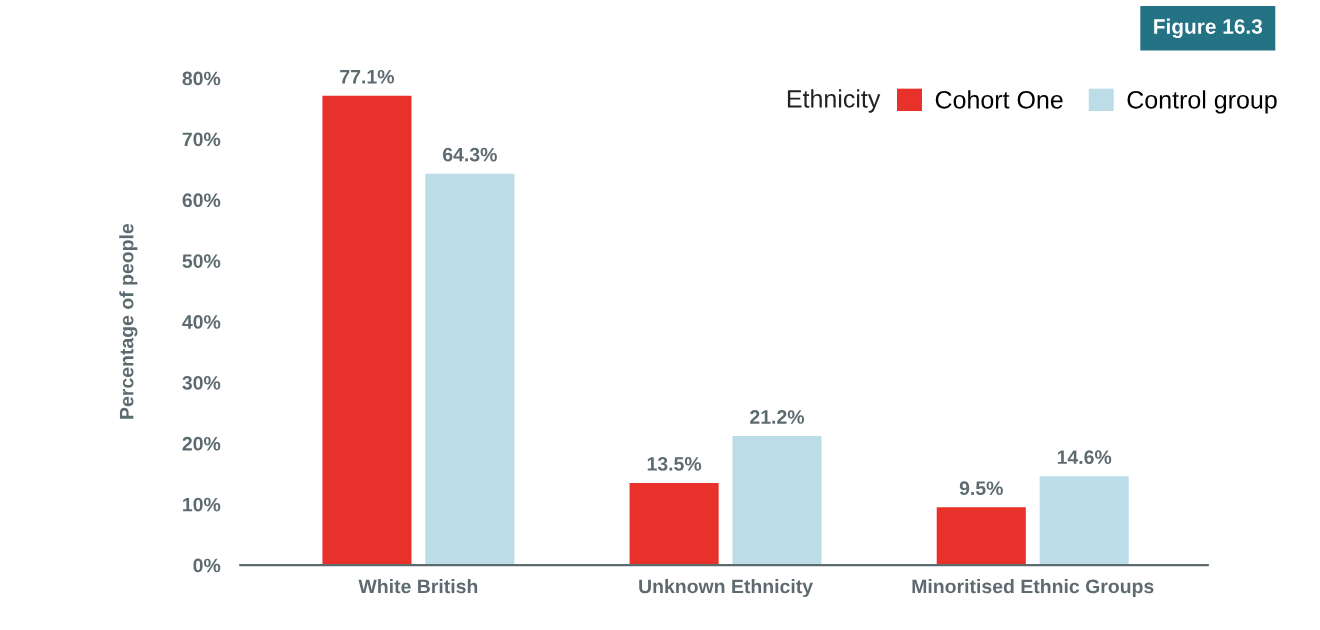  I want to click on legend-title: Ethnicity, so click(834, 101).